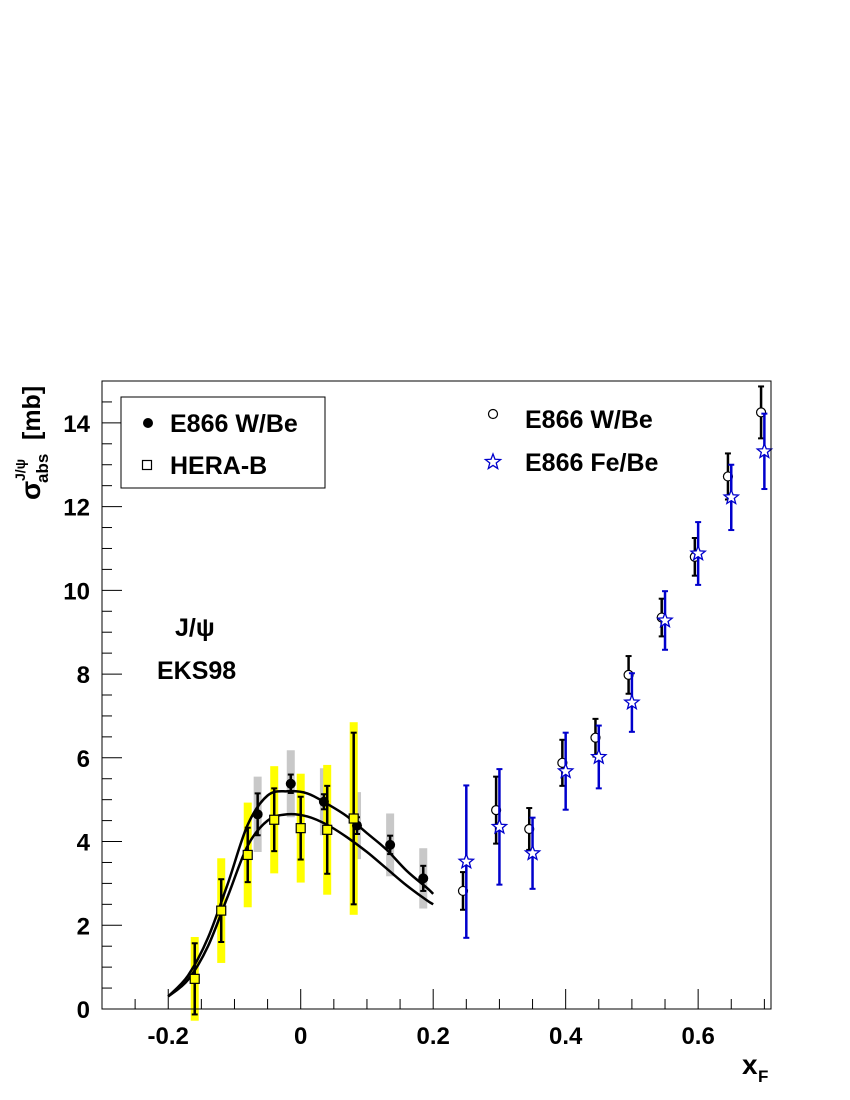 The width and height of the screenshot is (850, 1100). I want to click on legend-marker-filled-circle, so click(148, 423).